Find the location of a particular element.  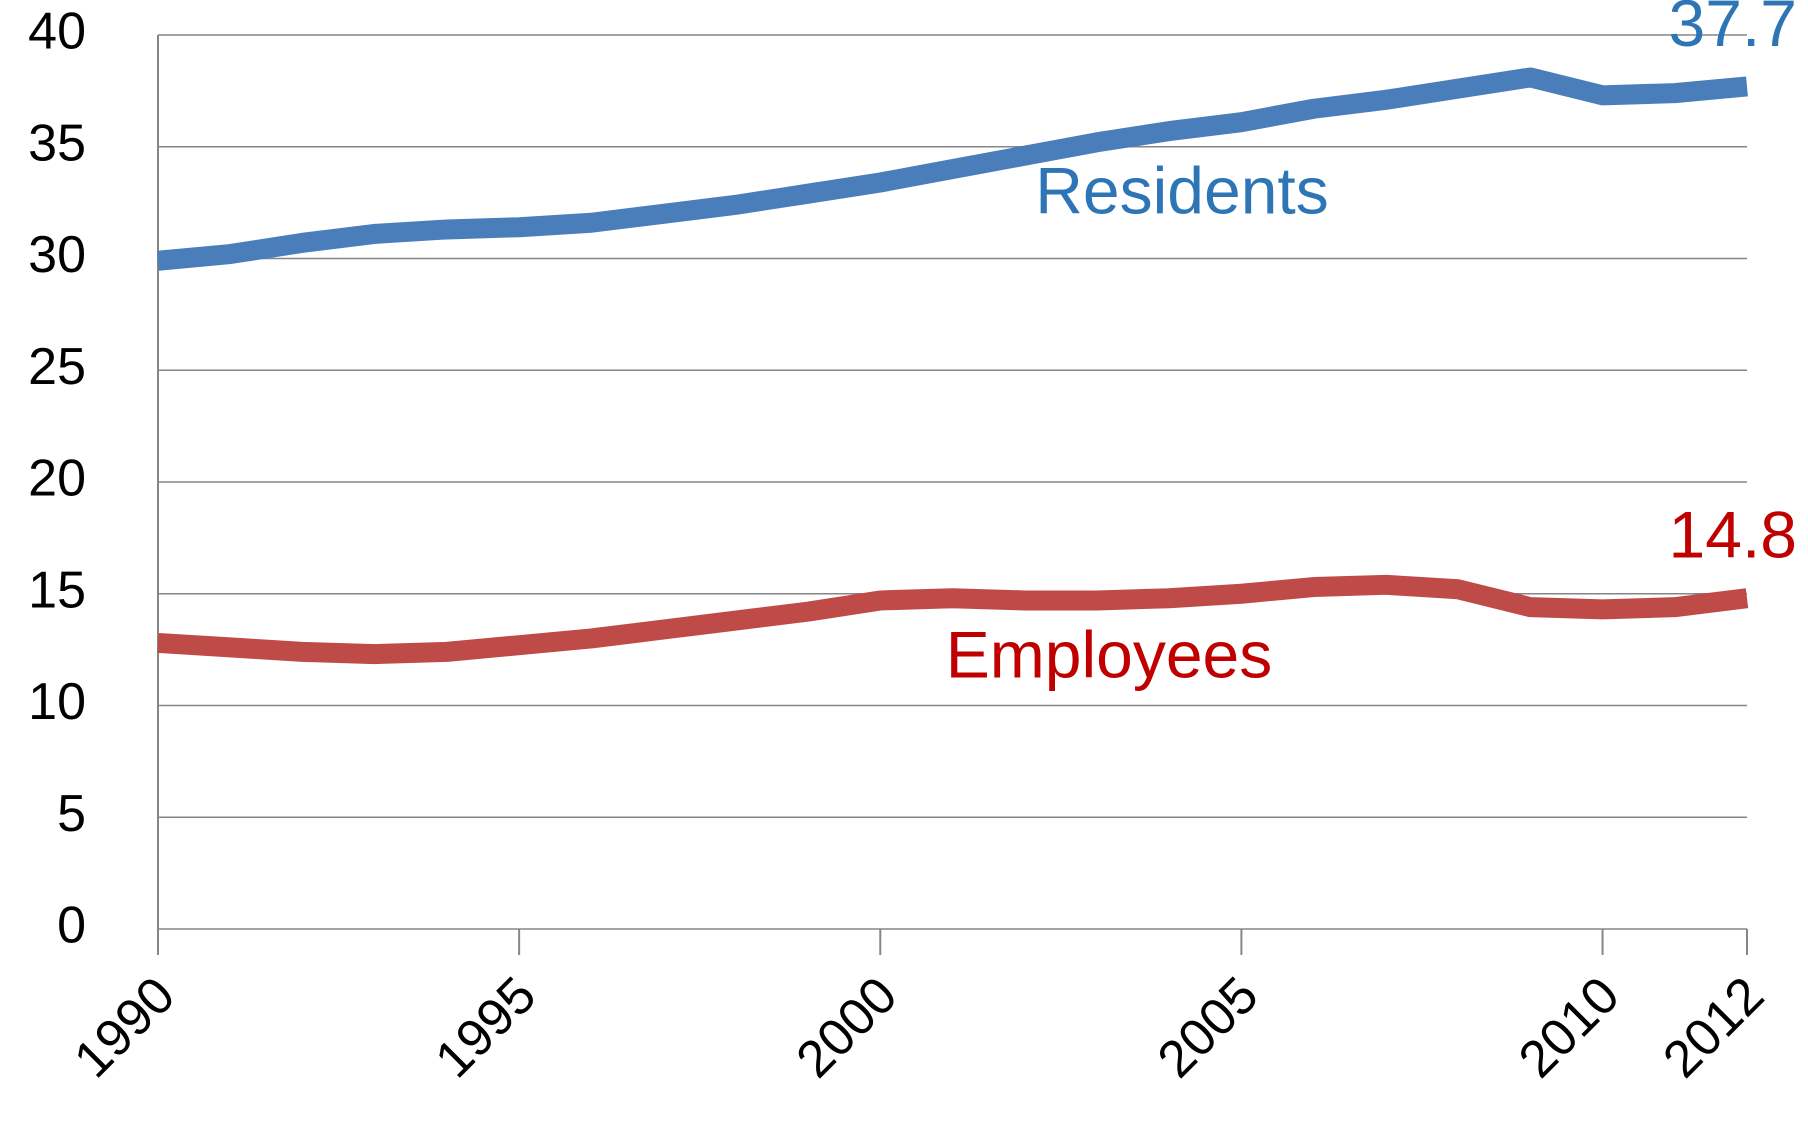

x-tick-label: 2012 is located at coordinates (1713, 1027).